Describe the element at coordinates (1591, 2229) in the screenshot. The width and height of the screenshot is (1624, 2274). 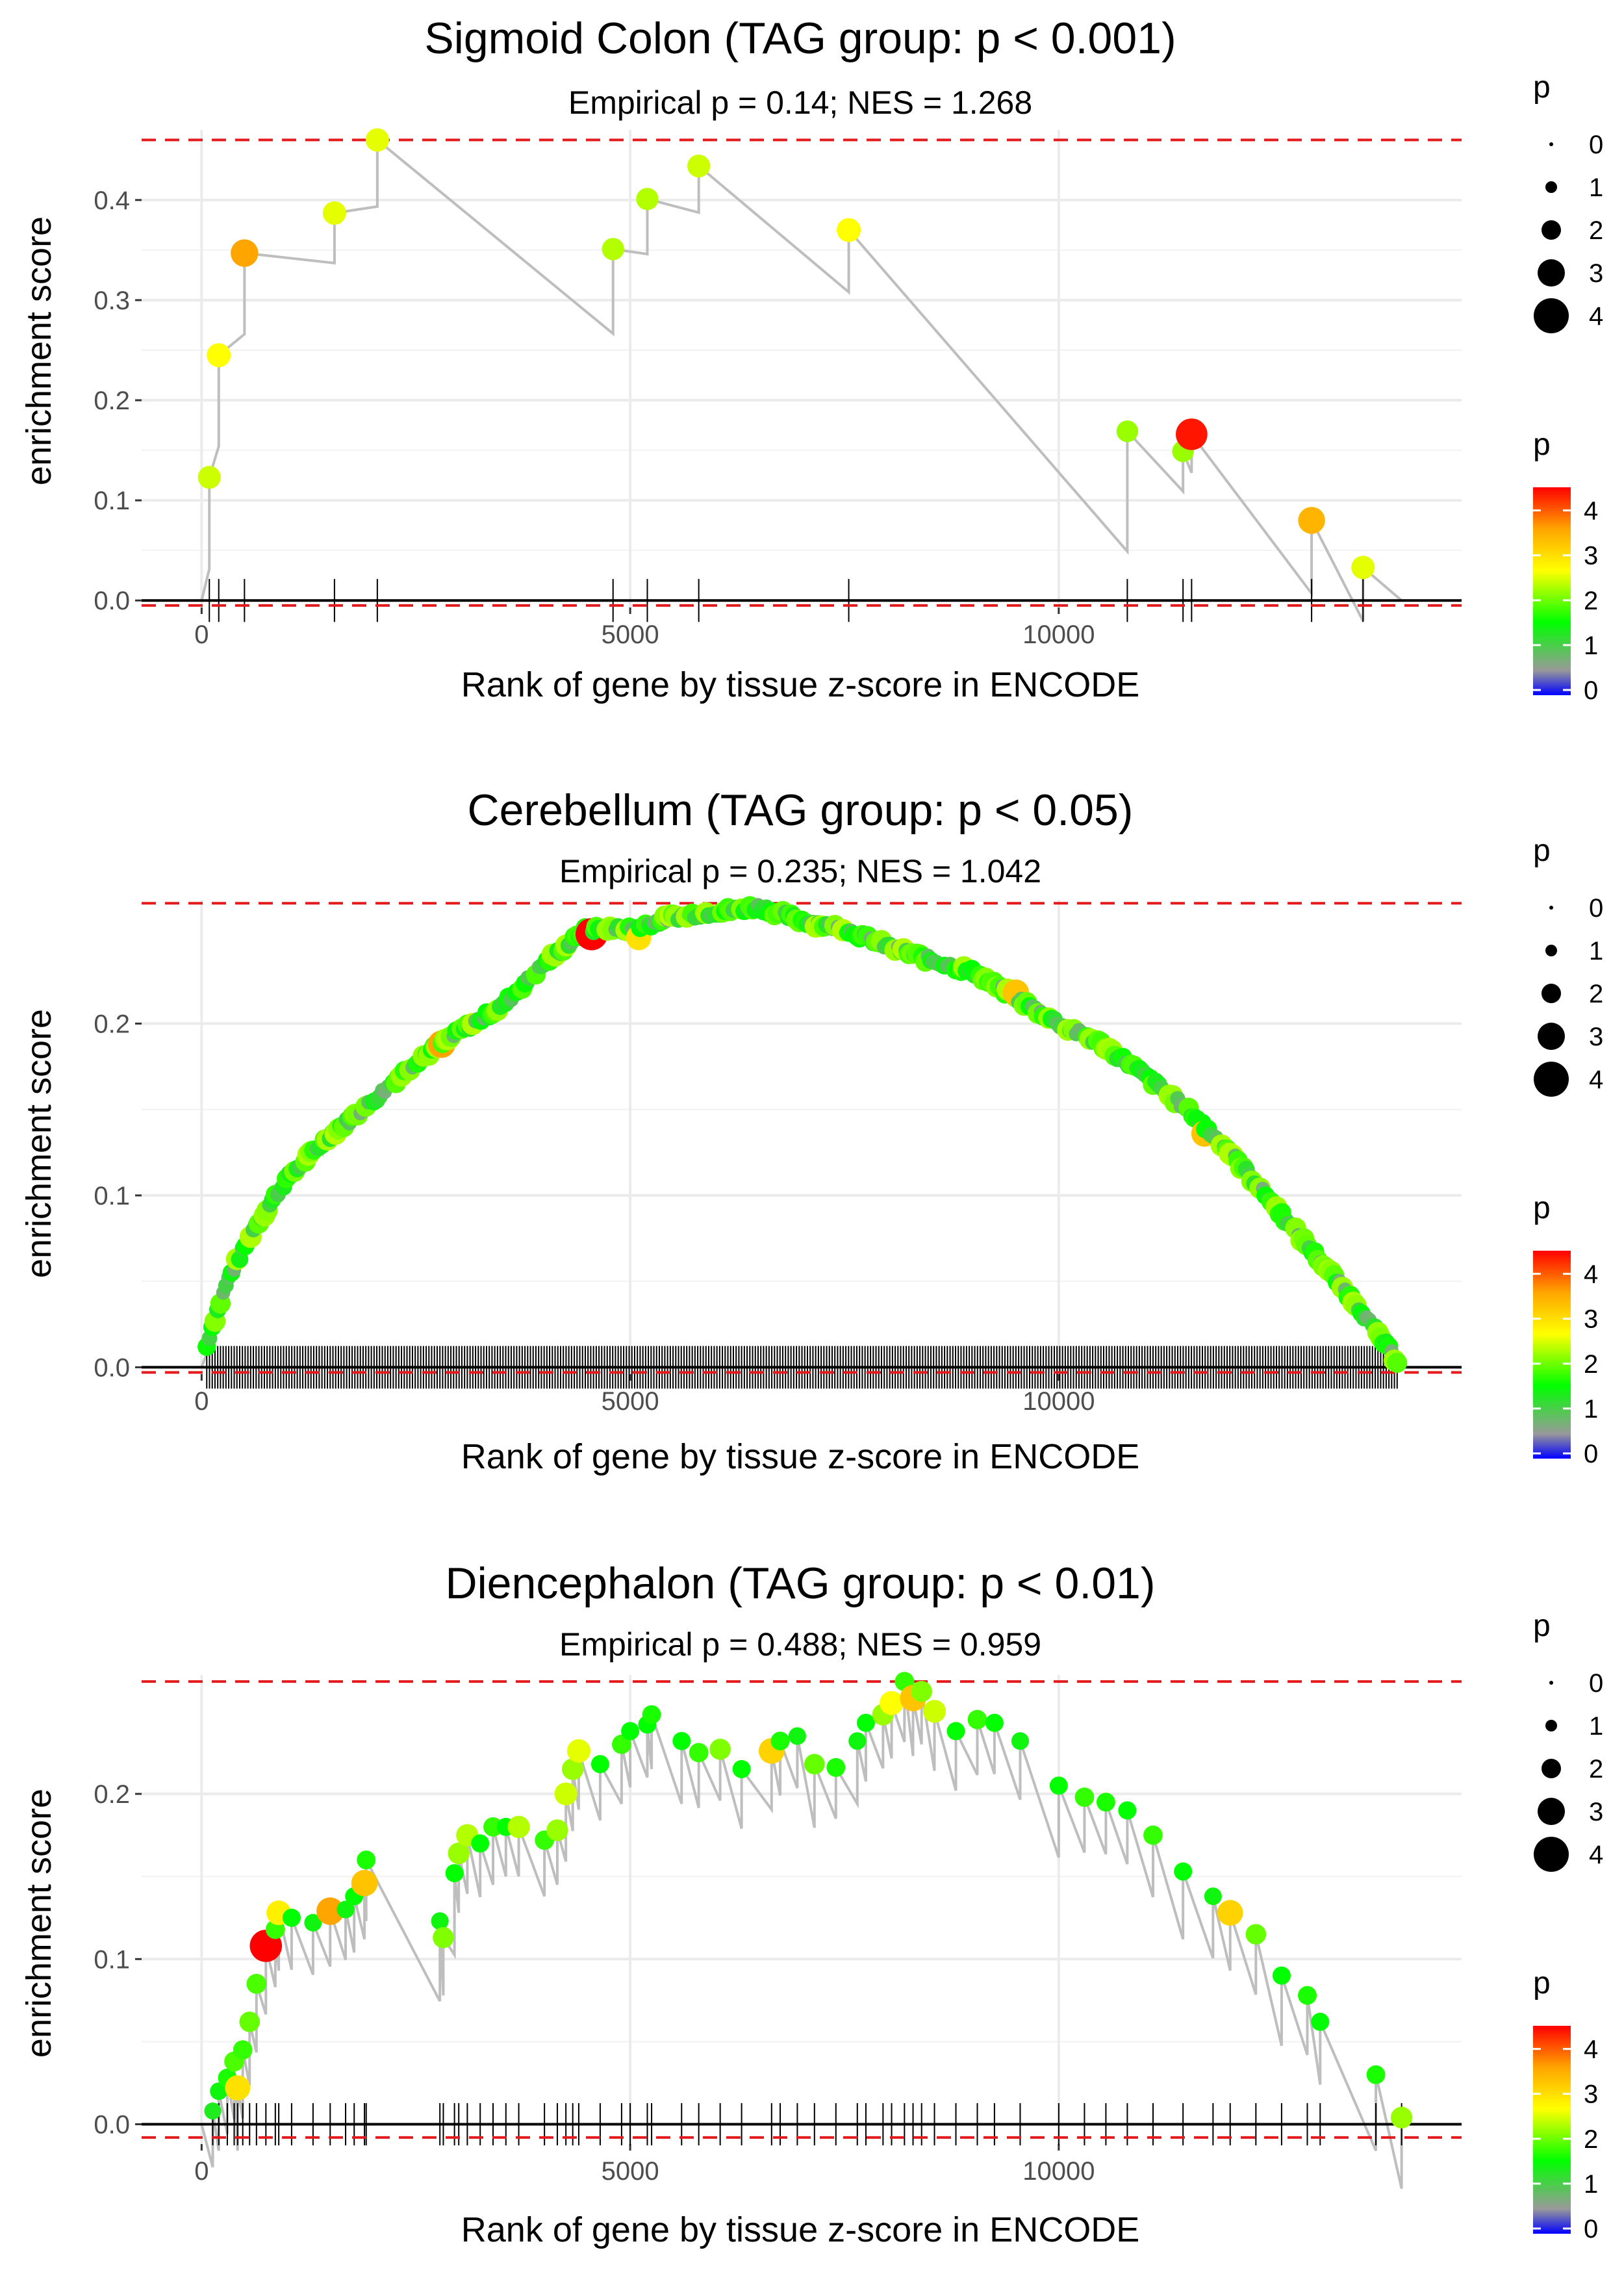
I see `color-legend-label: 0` at that location.